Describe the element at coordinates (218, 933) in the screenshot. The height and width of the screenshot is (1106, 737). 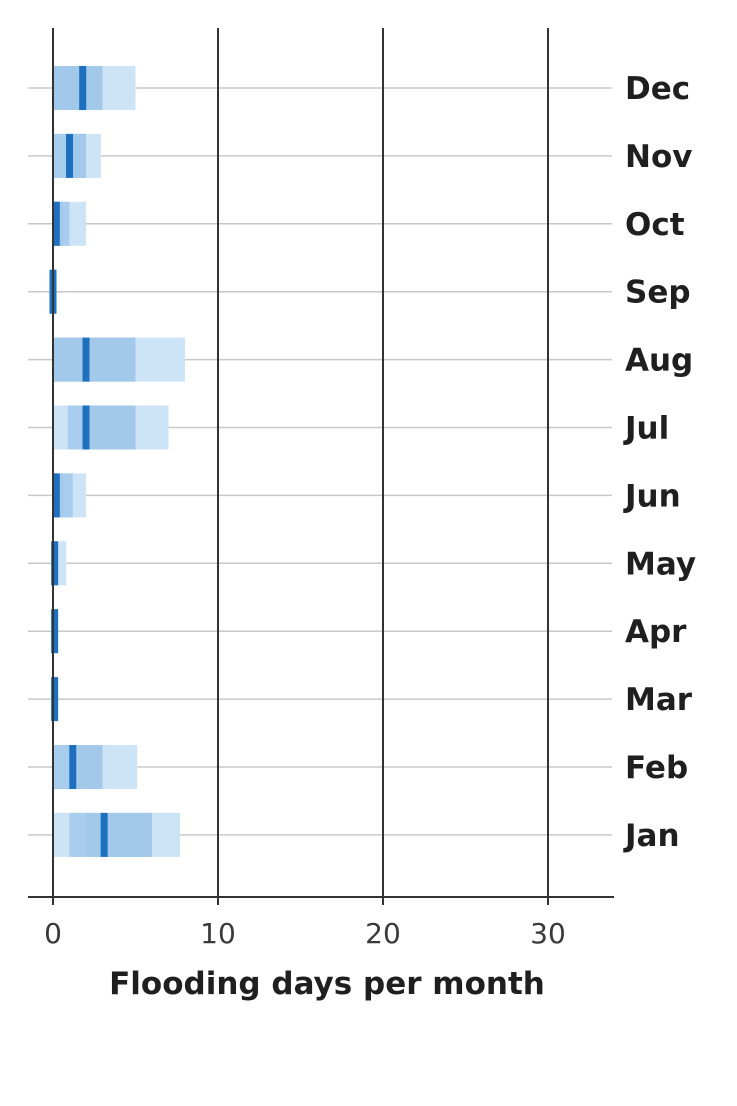
I see `x-tick-label: 10` at that location.